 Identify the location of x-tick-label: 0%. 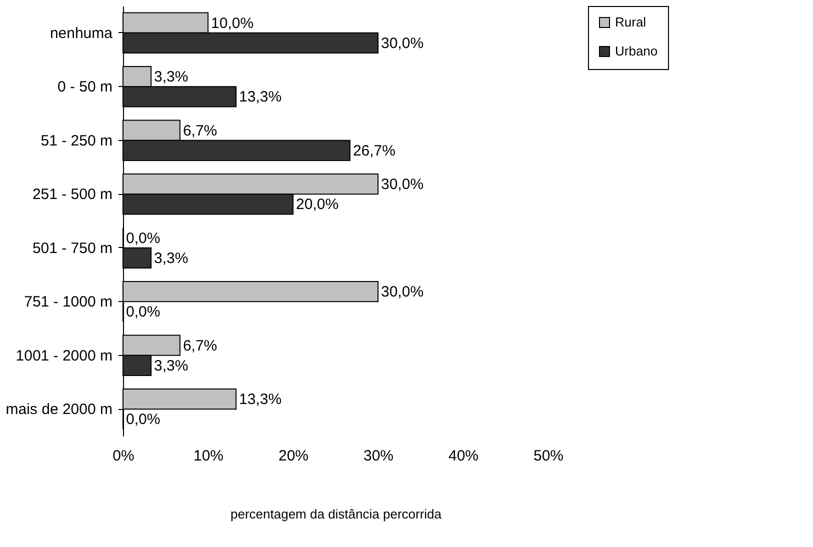
(123, 456).